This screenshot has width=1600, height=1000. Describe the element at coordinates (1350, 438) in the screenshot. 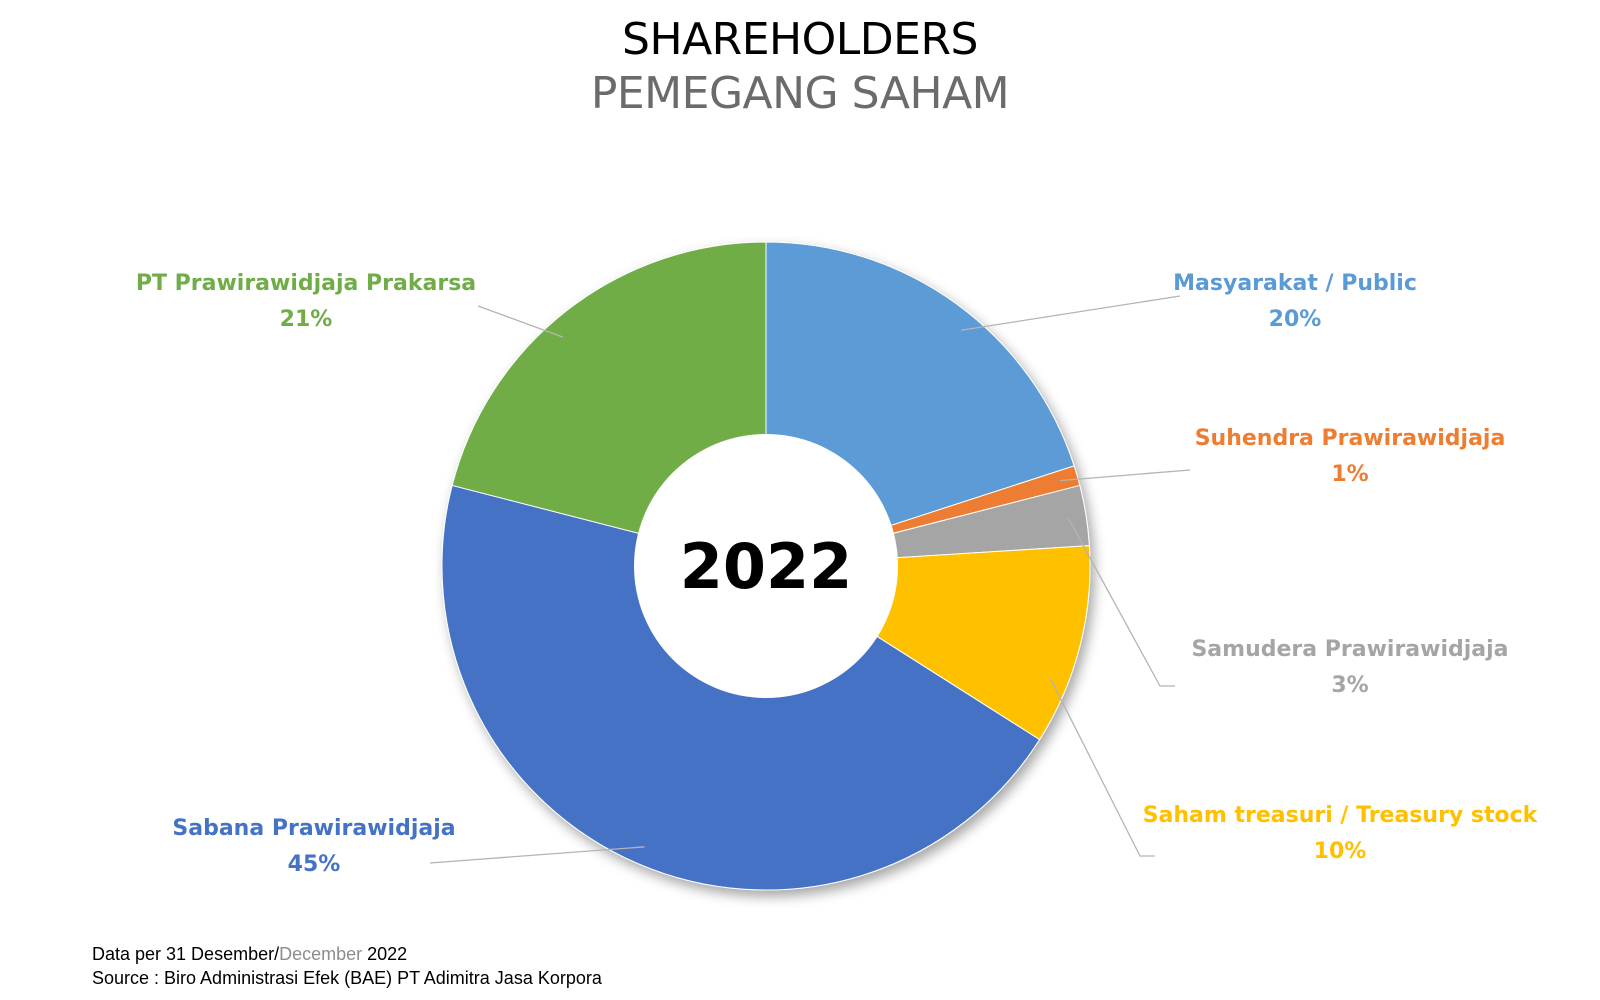

I see `slice-label-2: Suhendra Prawirawidjaja` at that location.